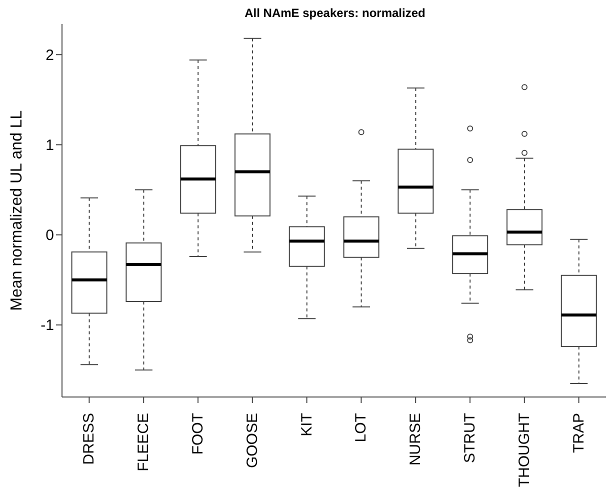  What do you see at coordinates (143, 442) in the screenshot?
I see `x-tick-label: FLEECE` at bounding box center [143, 442].